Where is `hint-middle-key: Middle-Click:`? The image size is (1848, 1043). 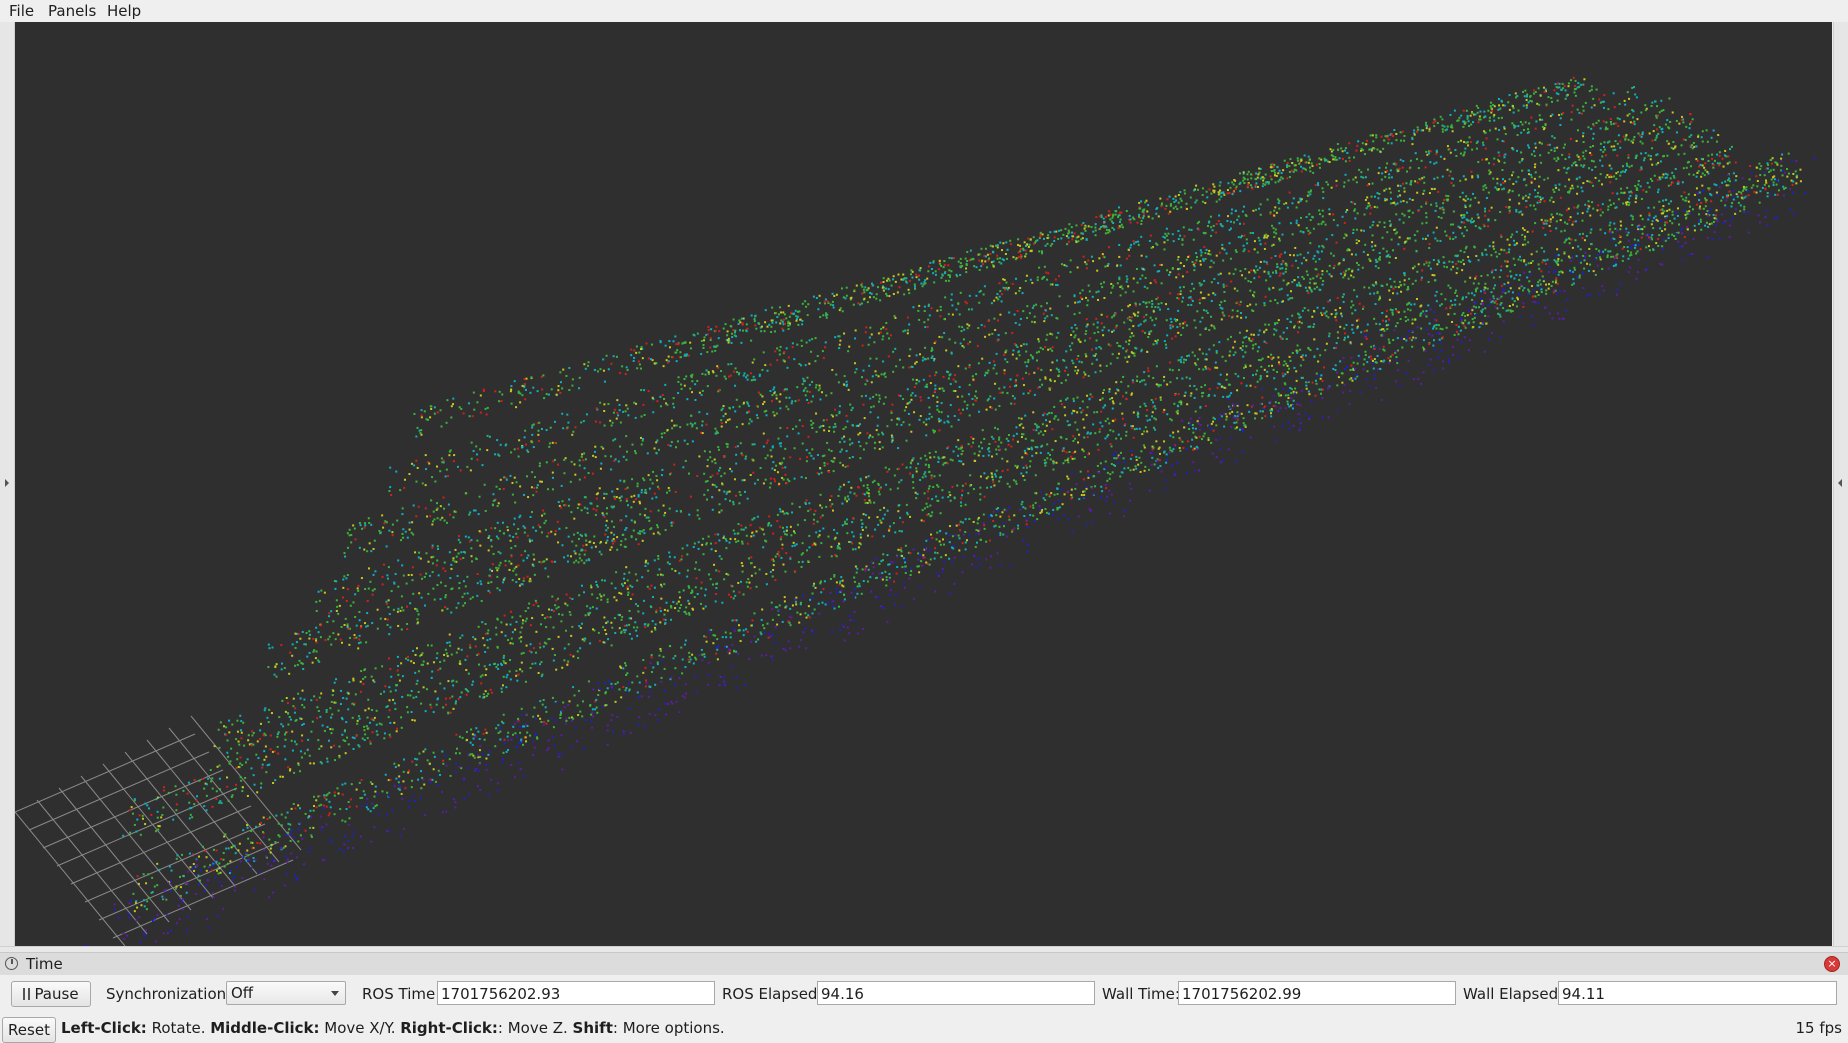
hint-middle-key: Middle-Click: is located at coordinates (265, 1028).